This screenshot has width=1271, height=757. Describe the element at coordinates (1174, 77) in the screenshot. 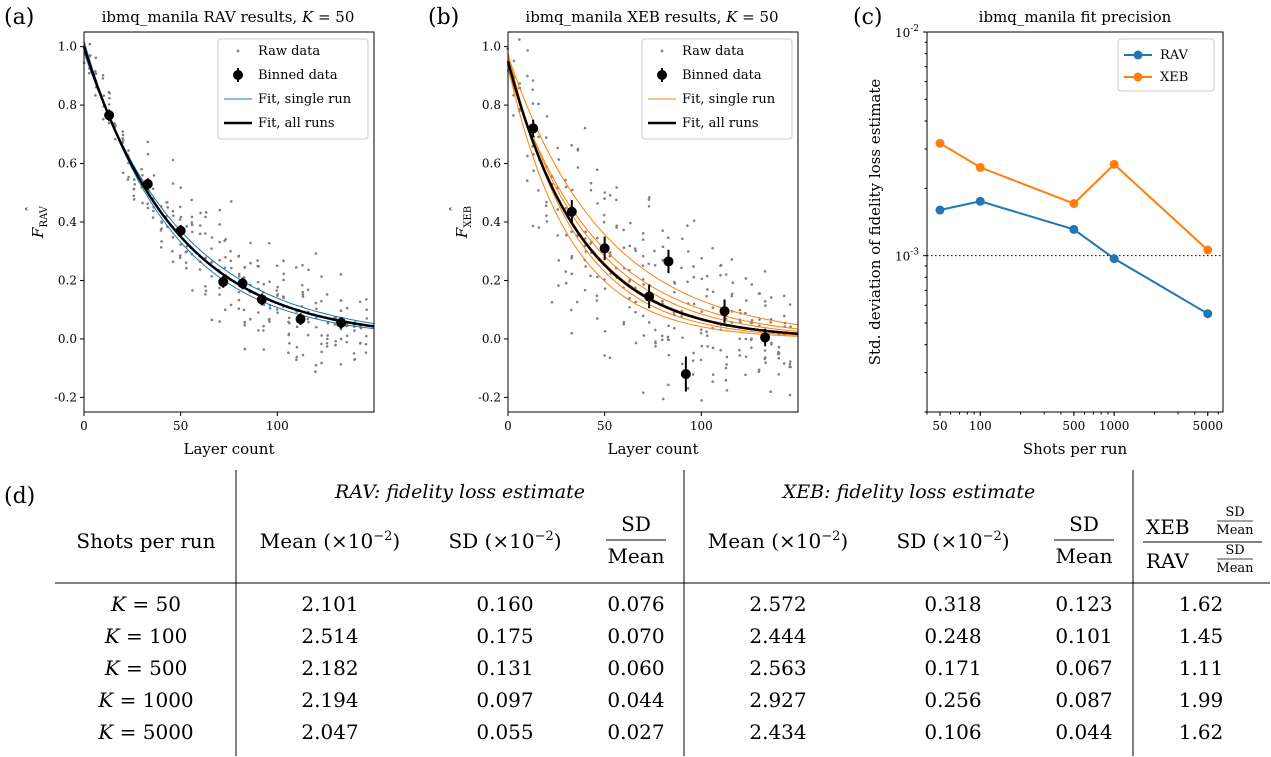

I see `legend-xeb: XEB` at that location.